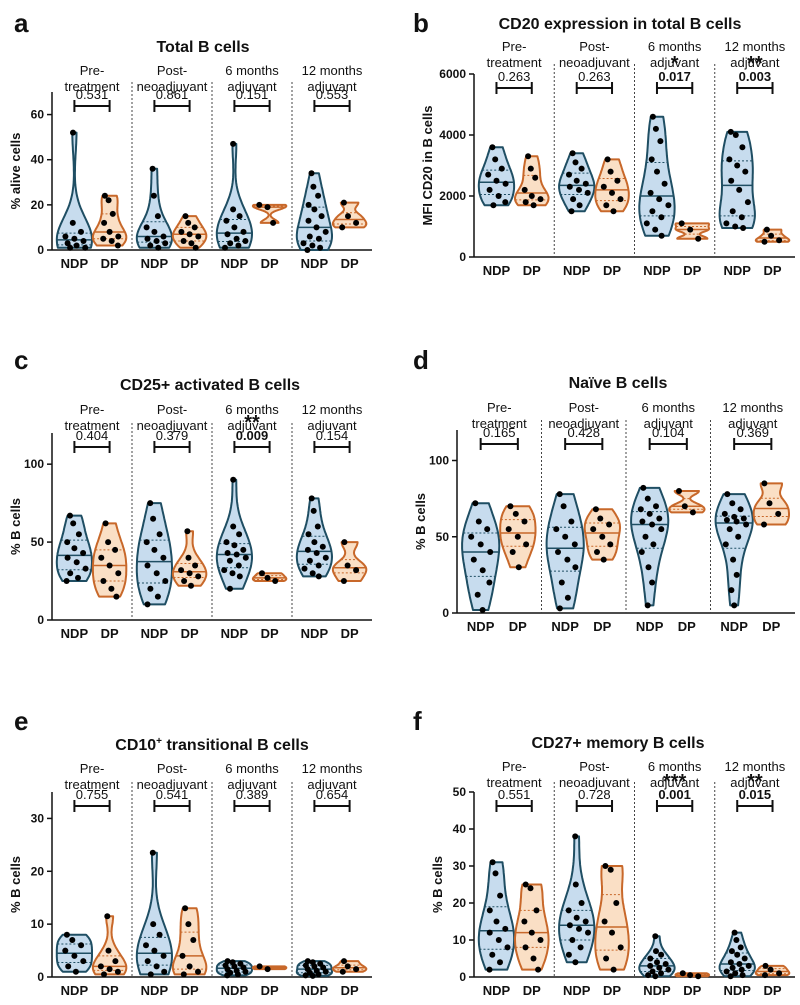 The image size is (800, 1005). Describe the element at coordinates (34, 464) in the screenshot. I see `y-tick-label: 100` at that location.